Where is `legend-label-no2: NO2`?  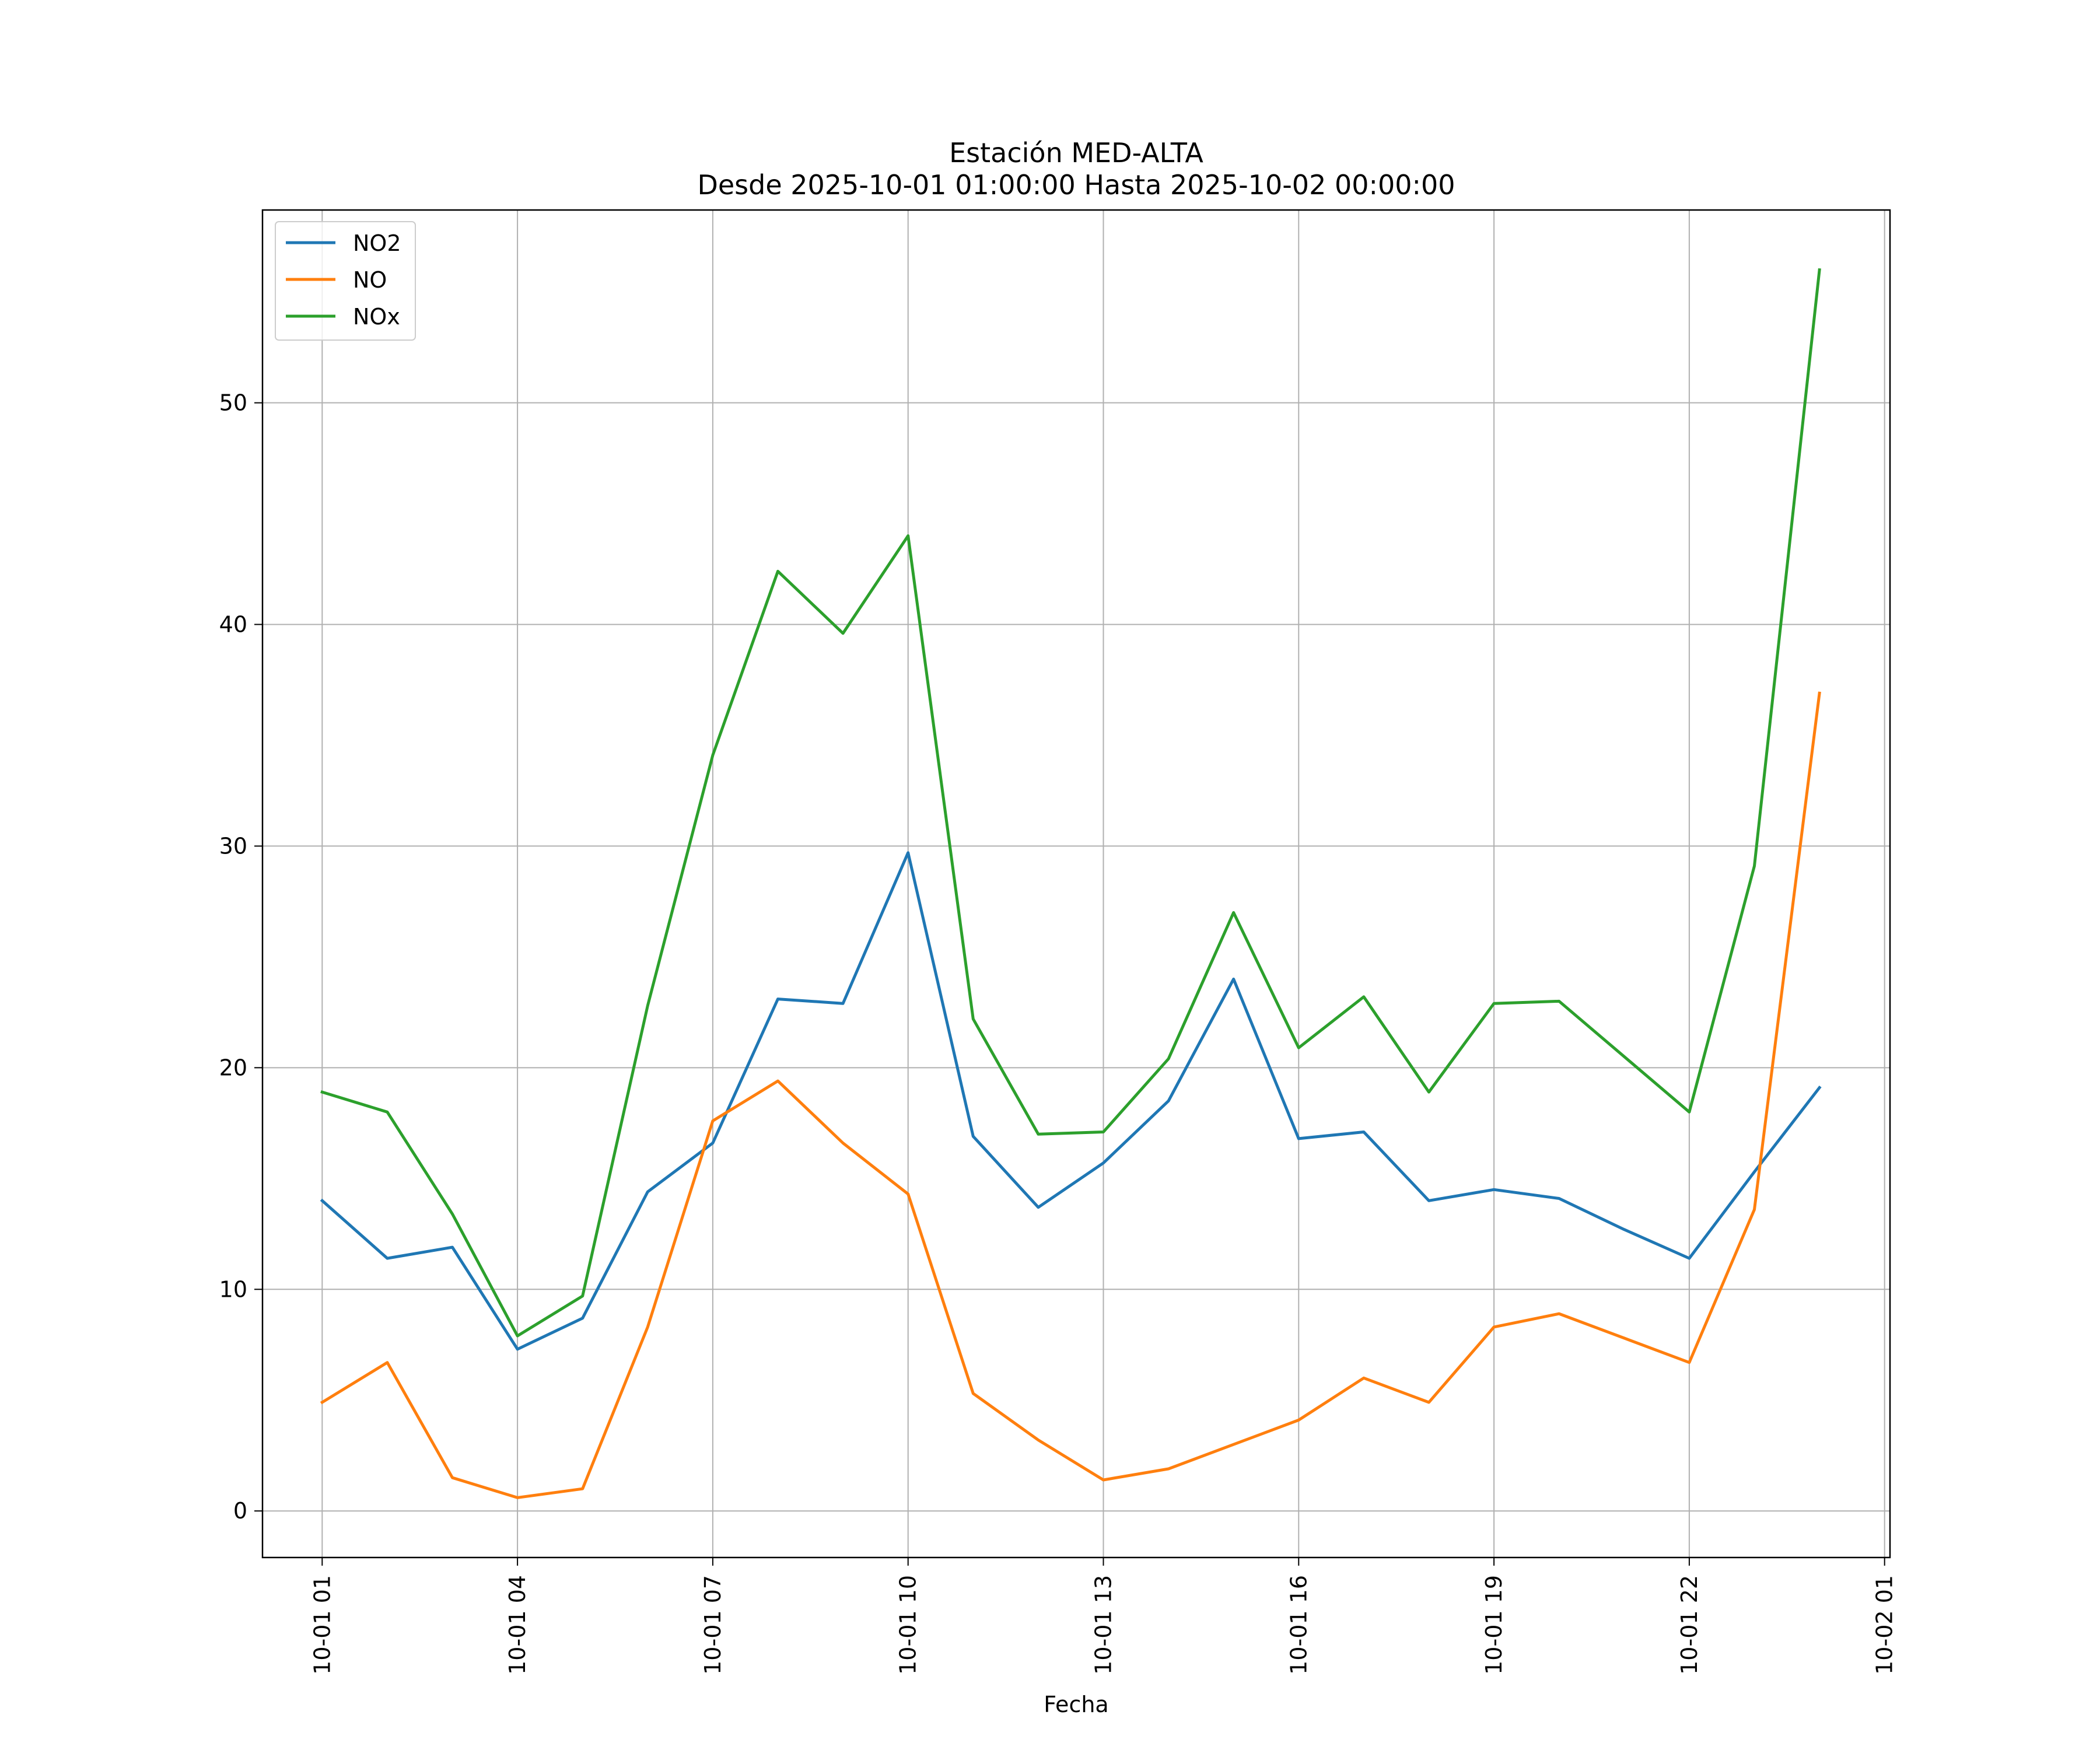
legend-label-no2: NO2 is located at coordinates (377, 243).